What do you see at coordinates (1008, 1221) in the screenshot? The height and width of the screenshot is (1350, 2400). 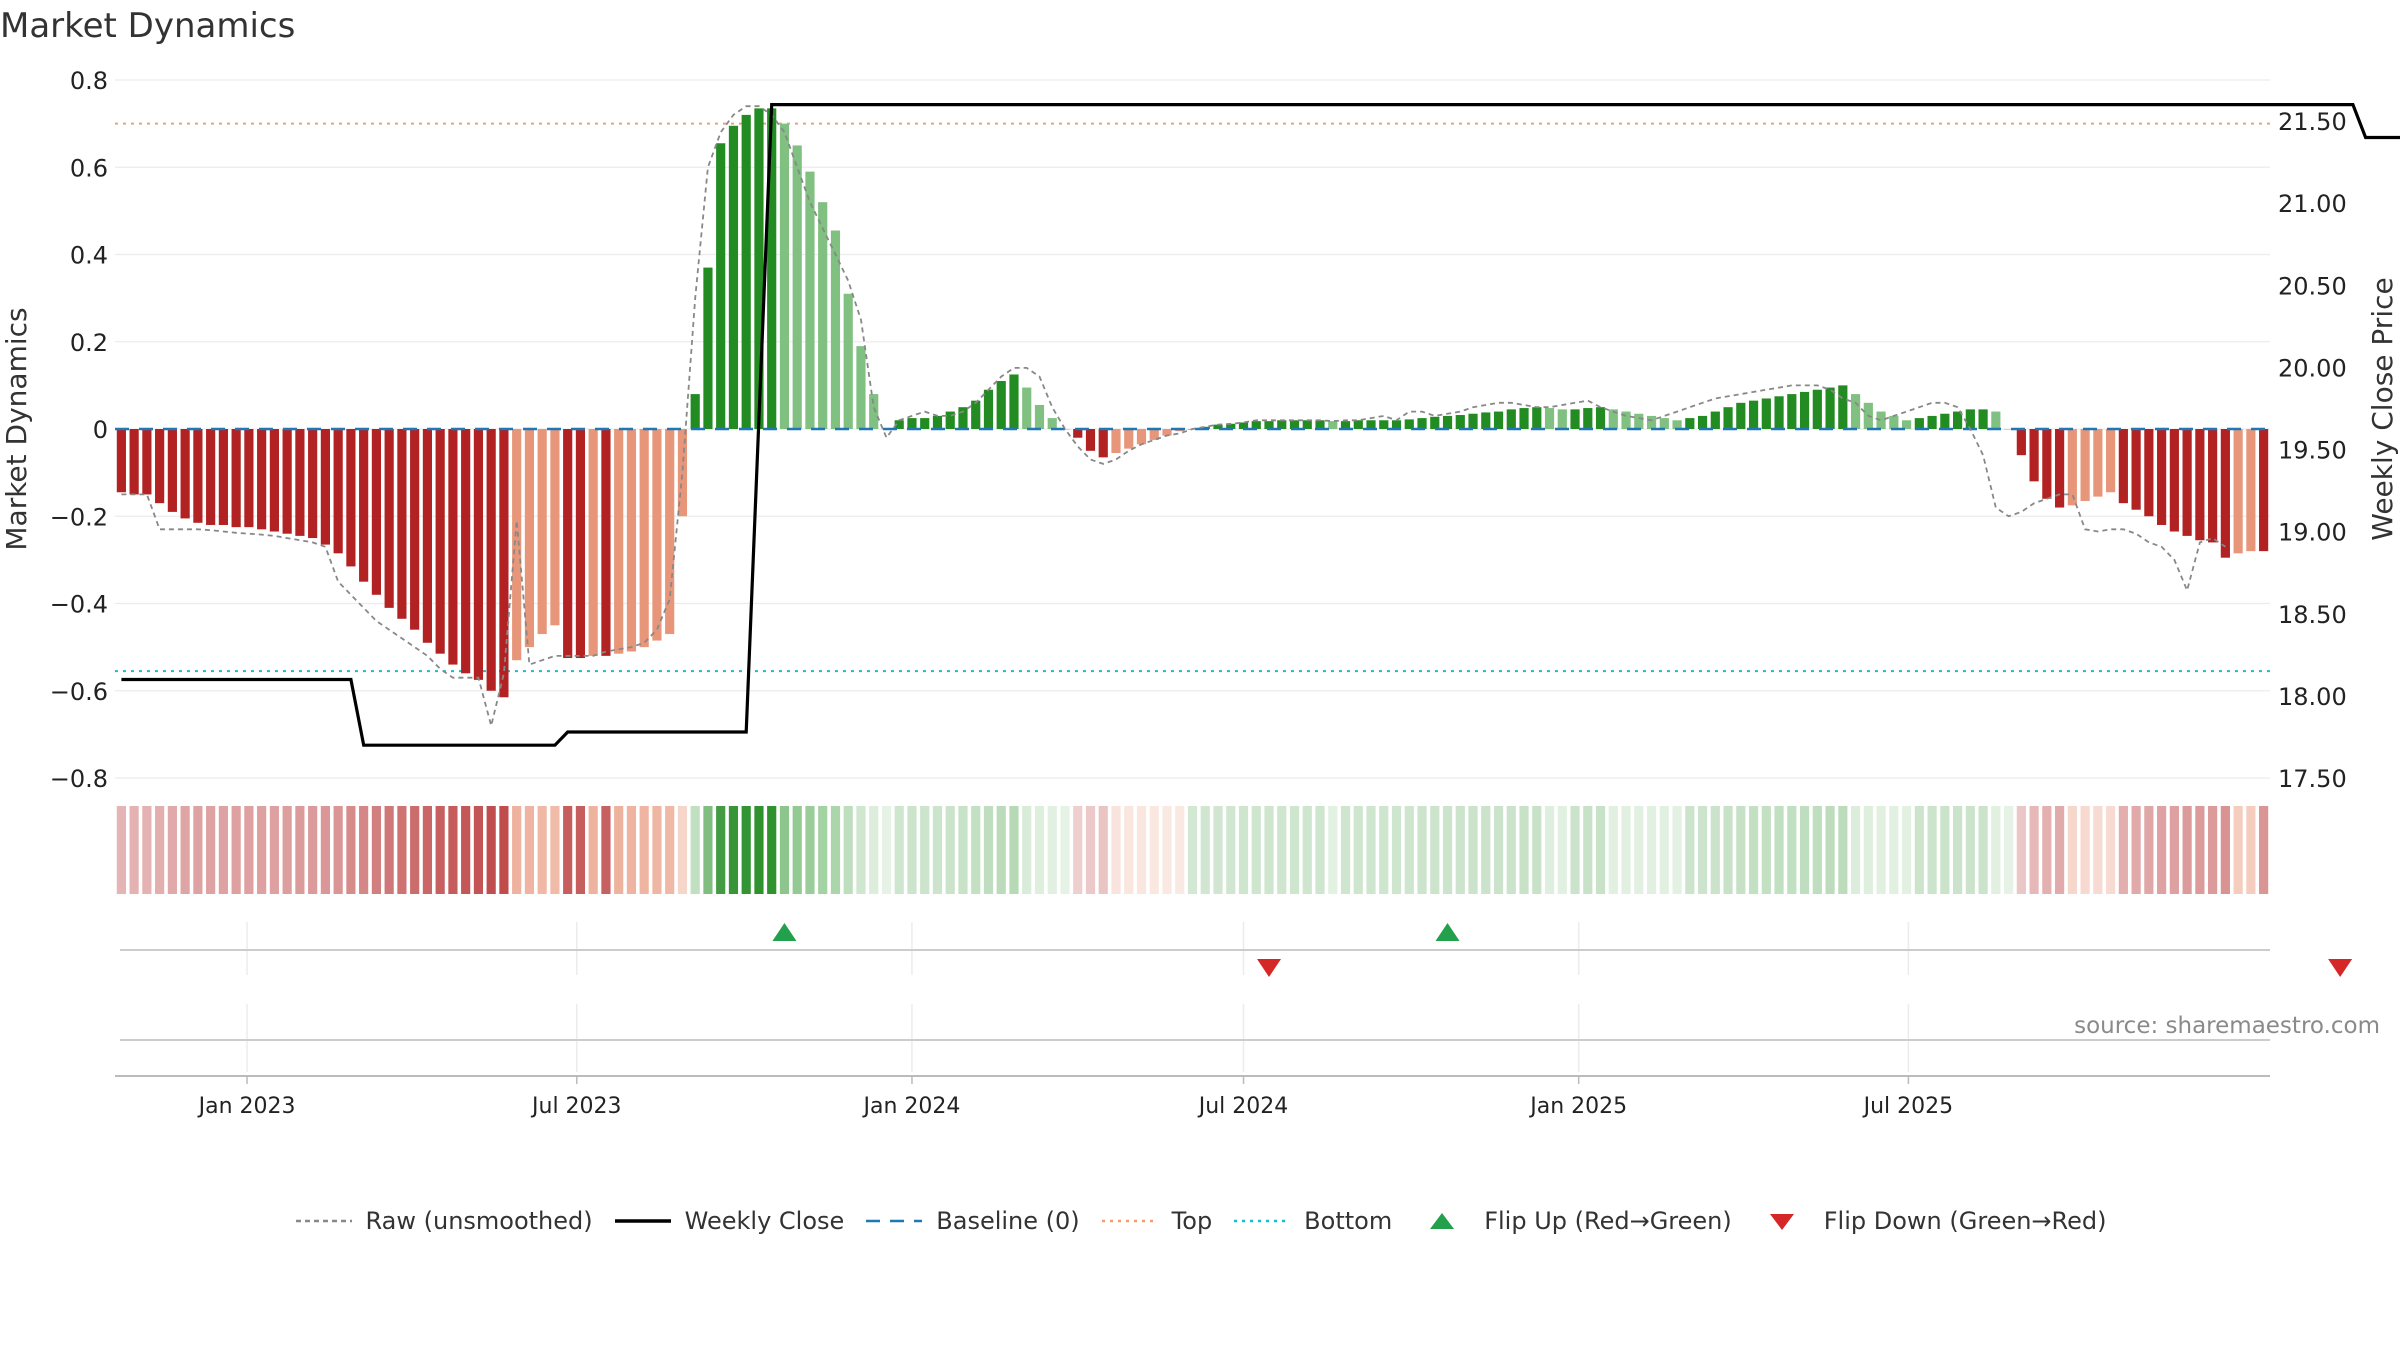 I see `legend-label: Baseline (0)` at bounding box center [1008, 1221].